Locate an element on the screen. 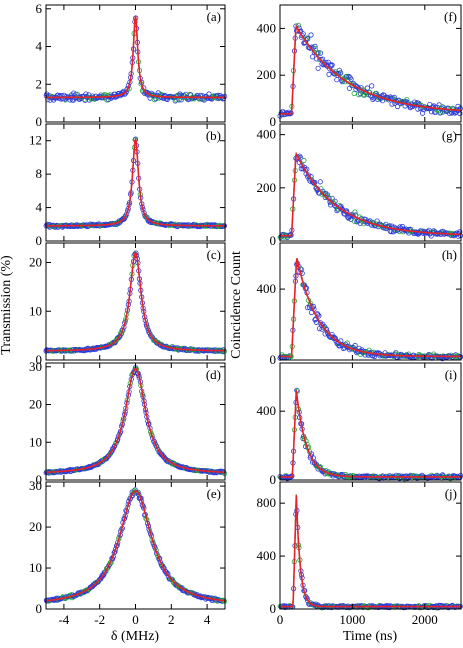  panel-d: 0 10 20 30 (d) is located at coordinates (128, 423).